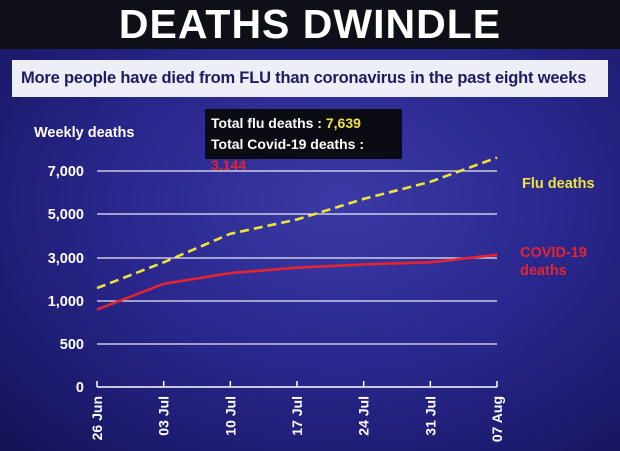 The image size is (620, 451). What do you see at coordinates (297, 282) in the screenshot?
I see `covid-deaths-line` at bounding box center [297, 282].